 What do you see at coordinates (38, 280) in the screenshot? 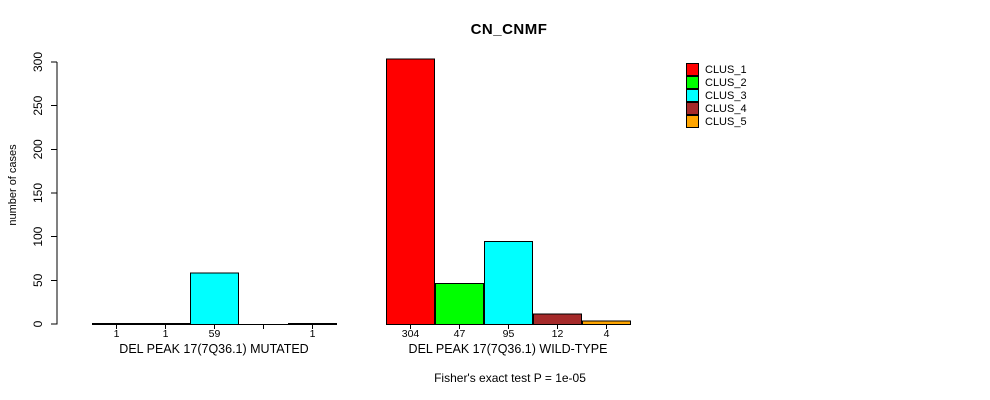
I see `y-tick-label: 50` at bounding box center [38, 280].